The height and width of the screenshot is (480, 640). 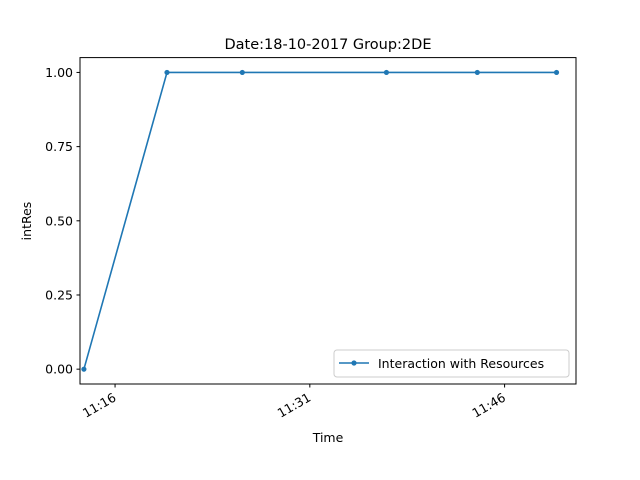 I want to click on y-tick-label: 1.00, so click(x=59, y=72).